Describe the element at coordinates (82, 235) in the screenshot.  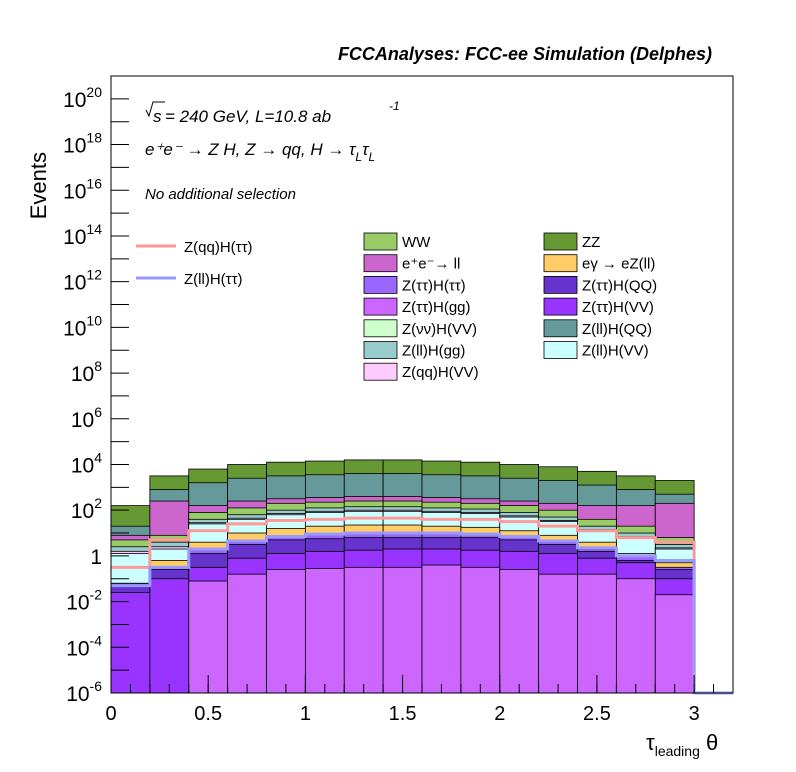
I see `y-tick-label: 10¹⁴` at that location.